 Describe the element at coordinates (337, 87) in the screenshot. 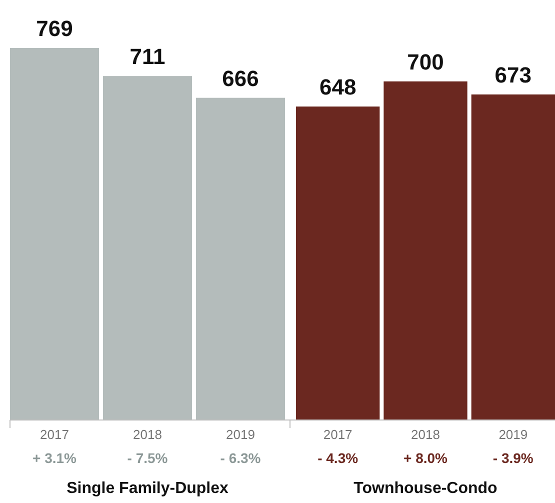

I see `data-label: 648` at that location.